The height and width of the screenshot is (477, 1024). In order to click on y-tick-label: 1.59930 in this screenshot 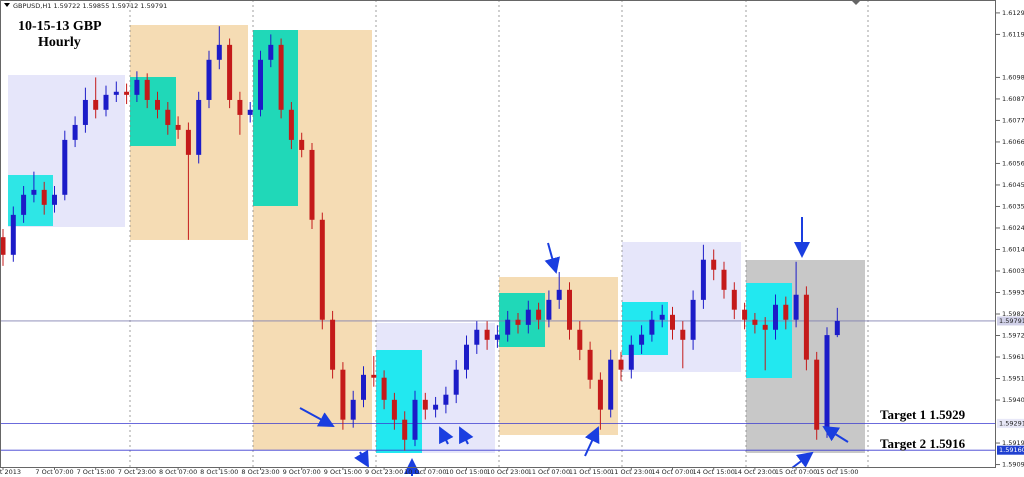, I will do `click(1013, 292)`.